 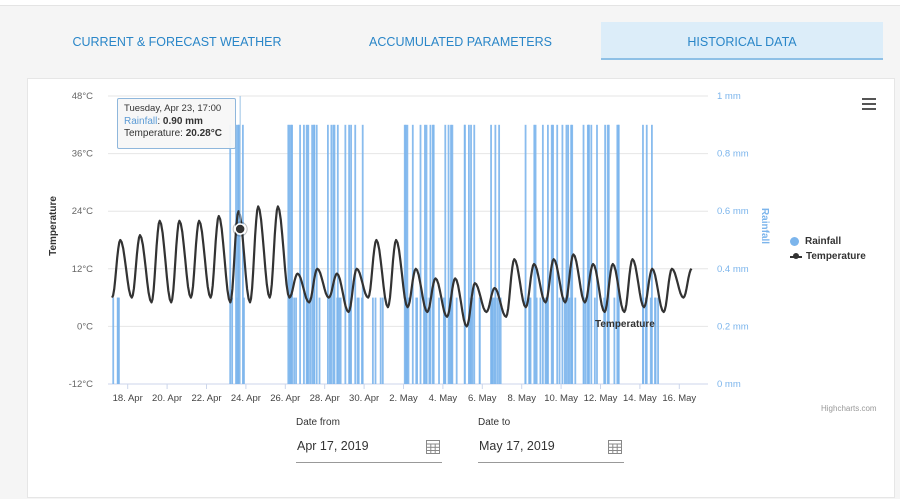 What do you see at coordinates (333, 446) in the screenshot?
I see `date-from-value: Apr 17, 2019` at bounding box center [333, 446].